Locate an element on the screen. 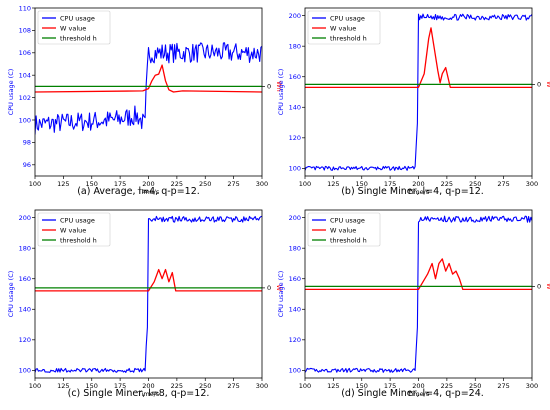  y-tick-label: 106 is located at coordinates (25, 53).